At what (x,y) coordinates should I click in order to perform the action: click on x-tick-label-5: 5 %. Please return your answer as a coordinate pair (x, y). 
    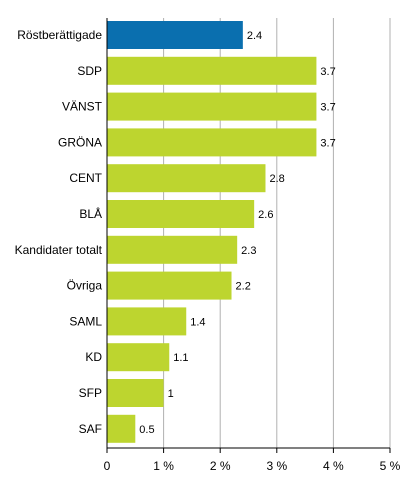
    Looking at the image, I should click on (390, 466).